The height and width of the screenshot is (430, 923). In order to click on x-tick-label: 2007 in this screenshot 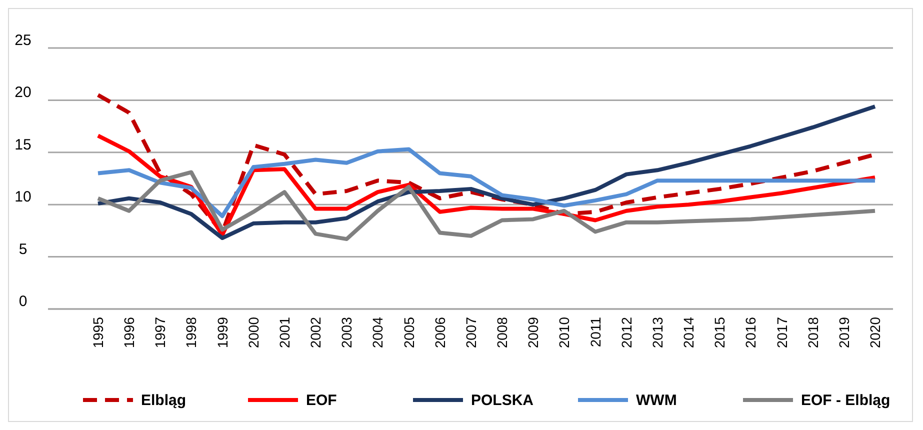, I will do `click(470, 332)`.